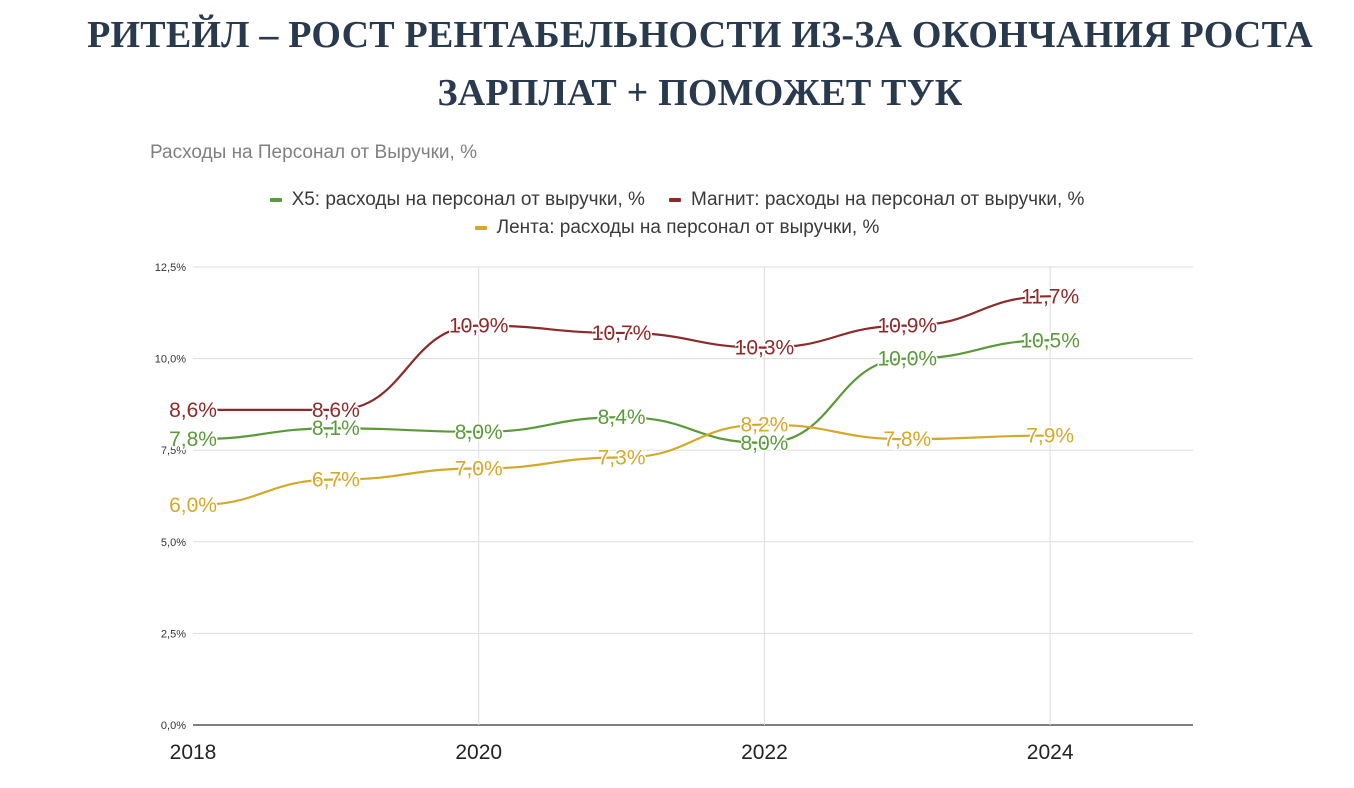 The width and height of the screenshot is (1354, 788). I want to click on data-label-lenta: 7,9%, so click(1050, 436).